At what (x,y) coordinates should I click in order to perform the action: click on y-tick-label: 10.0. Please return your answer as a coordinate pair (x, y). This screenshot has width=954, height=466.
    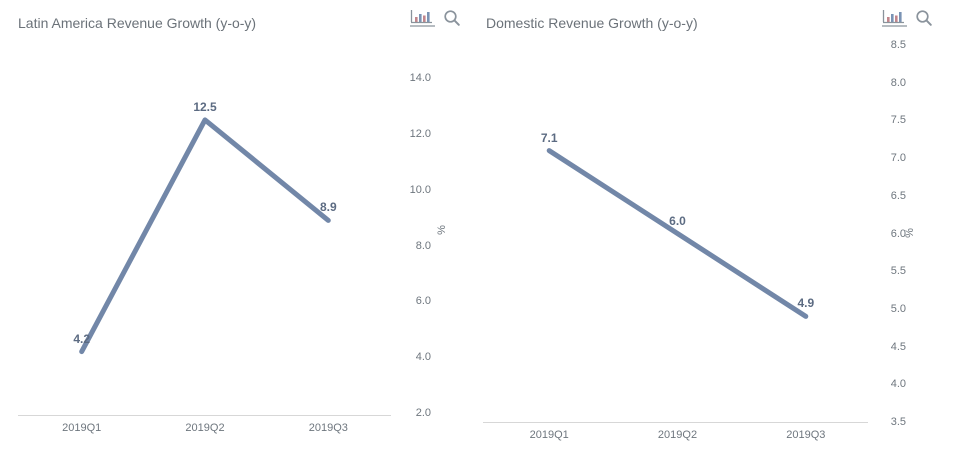
    Looking at the image, I should click on (420, 189).